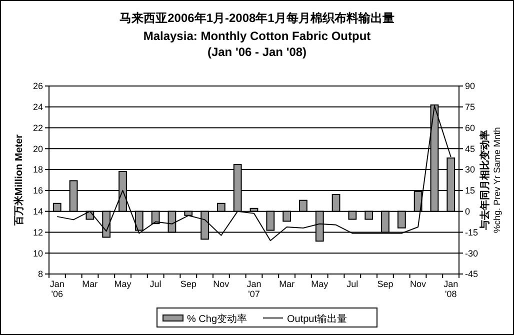 The height and width of the screenshot is (335, 514). I want to click on y-tick-label: 14, so click(37, 211).